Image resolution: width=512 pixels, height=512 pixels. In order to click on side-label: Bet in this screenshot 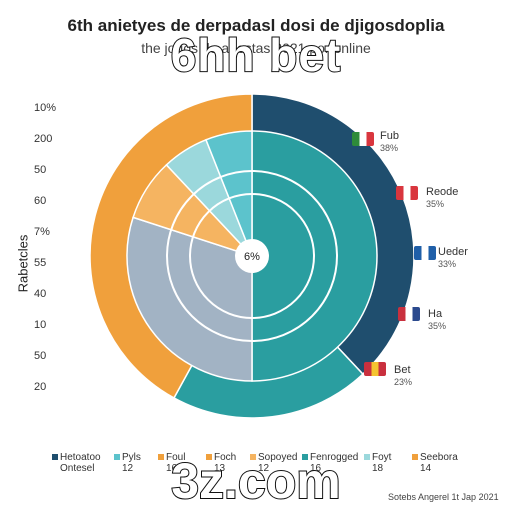, I will do `click(402, 370)`.